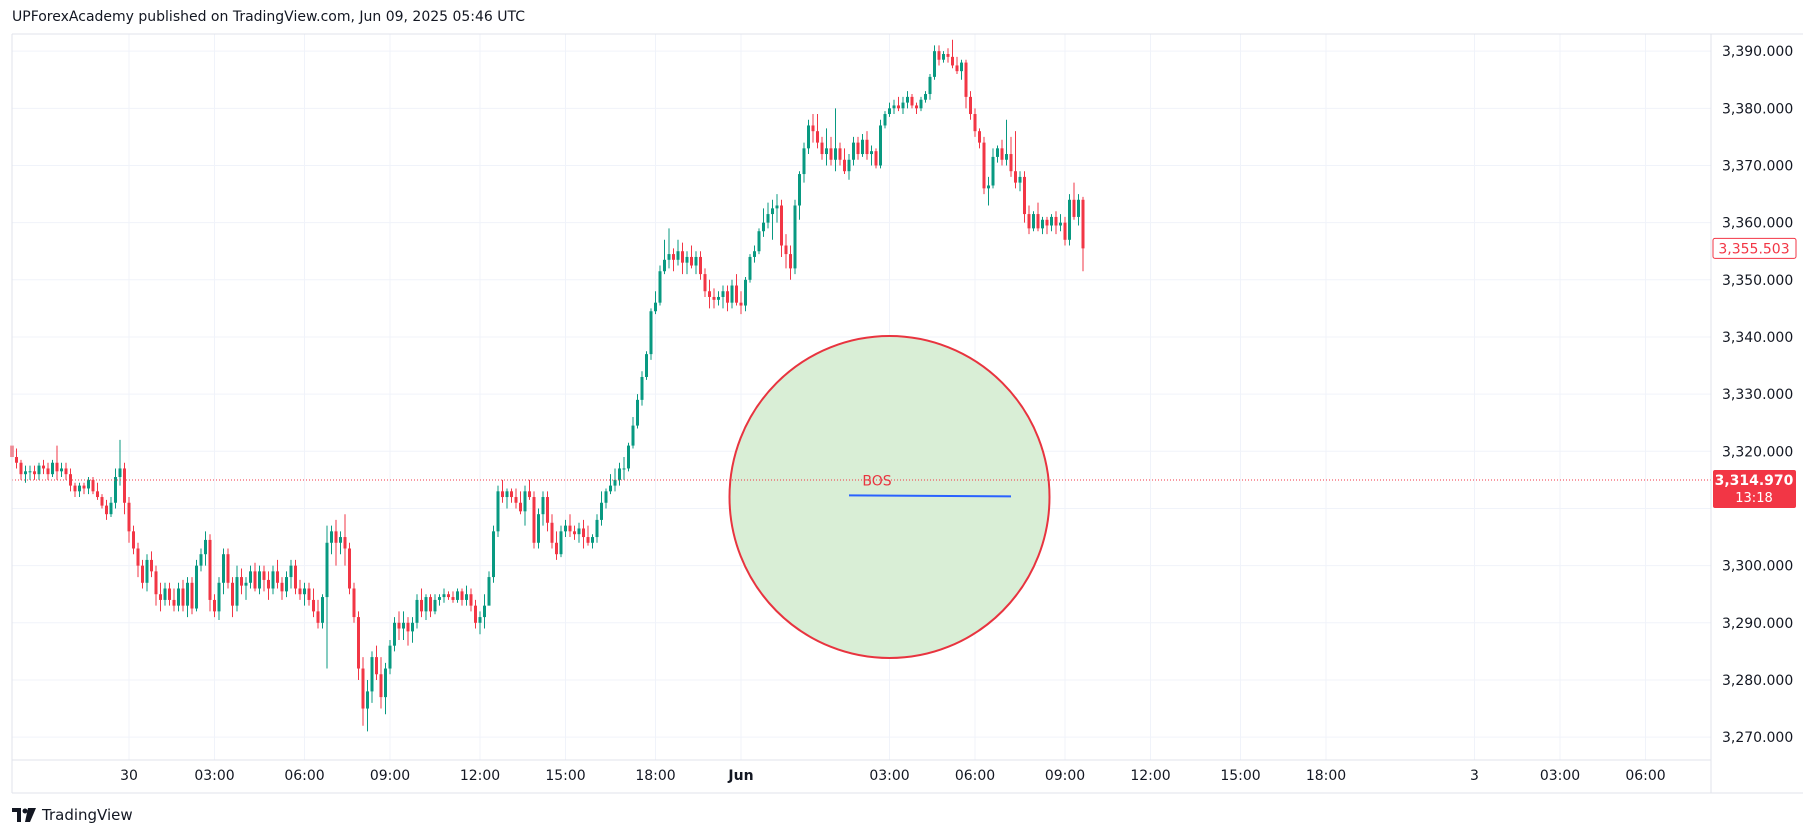 The height and width of the screenshot is (837, 1815). I want to click on highlight-circle, so click(889, 497).